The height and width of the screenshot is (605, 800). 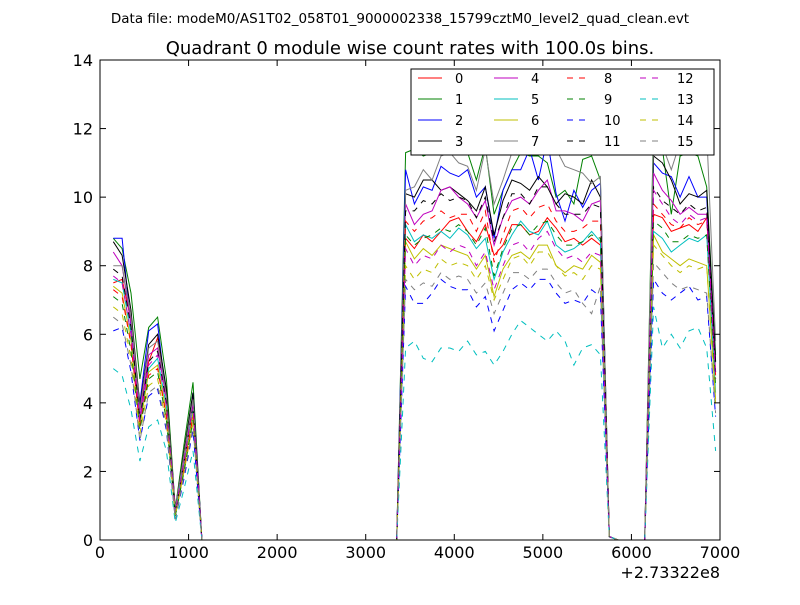 I want to click on legend-label-1: 1, so click(x=459, y=100).